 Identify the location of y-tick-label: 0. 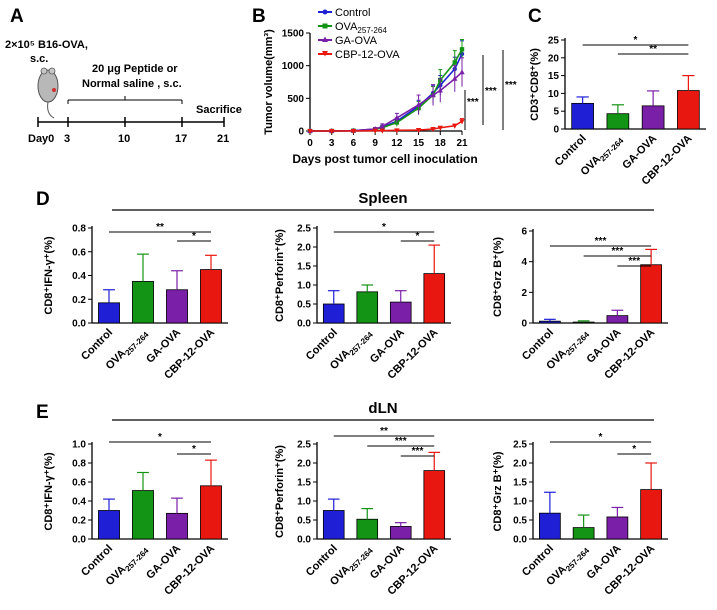
(524, 324).